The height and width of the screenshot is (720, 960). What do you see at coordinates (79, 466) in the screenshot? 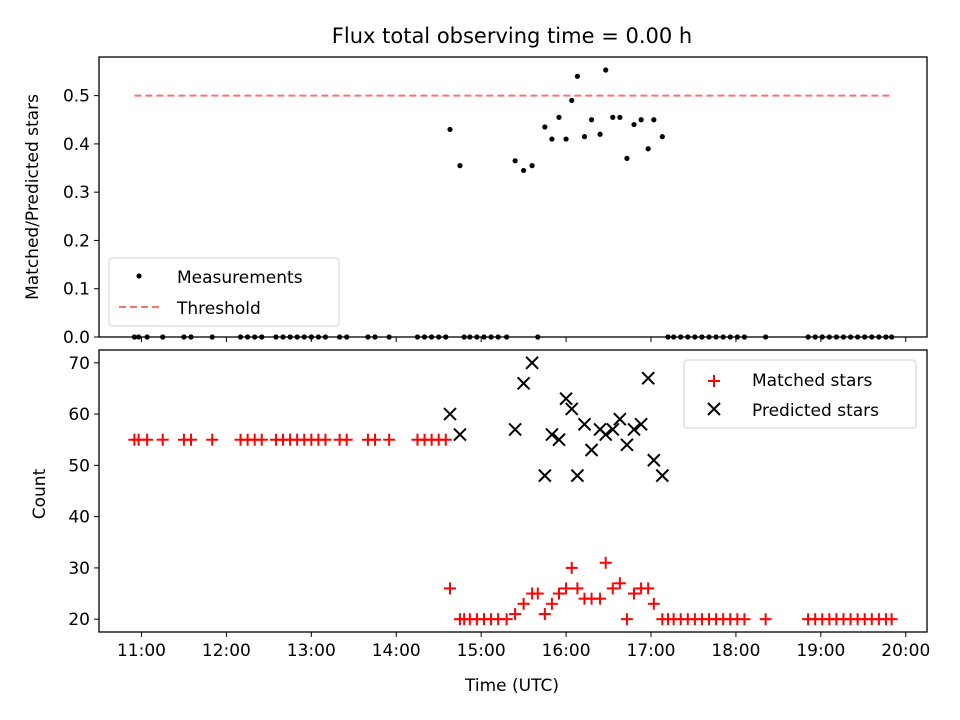
I see `bottom-y-tick-label: 50` at bounding box center [79, 466].